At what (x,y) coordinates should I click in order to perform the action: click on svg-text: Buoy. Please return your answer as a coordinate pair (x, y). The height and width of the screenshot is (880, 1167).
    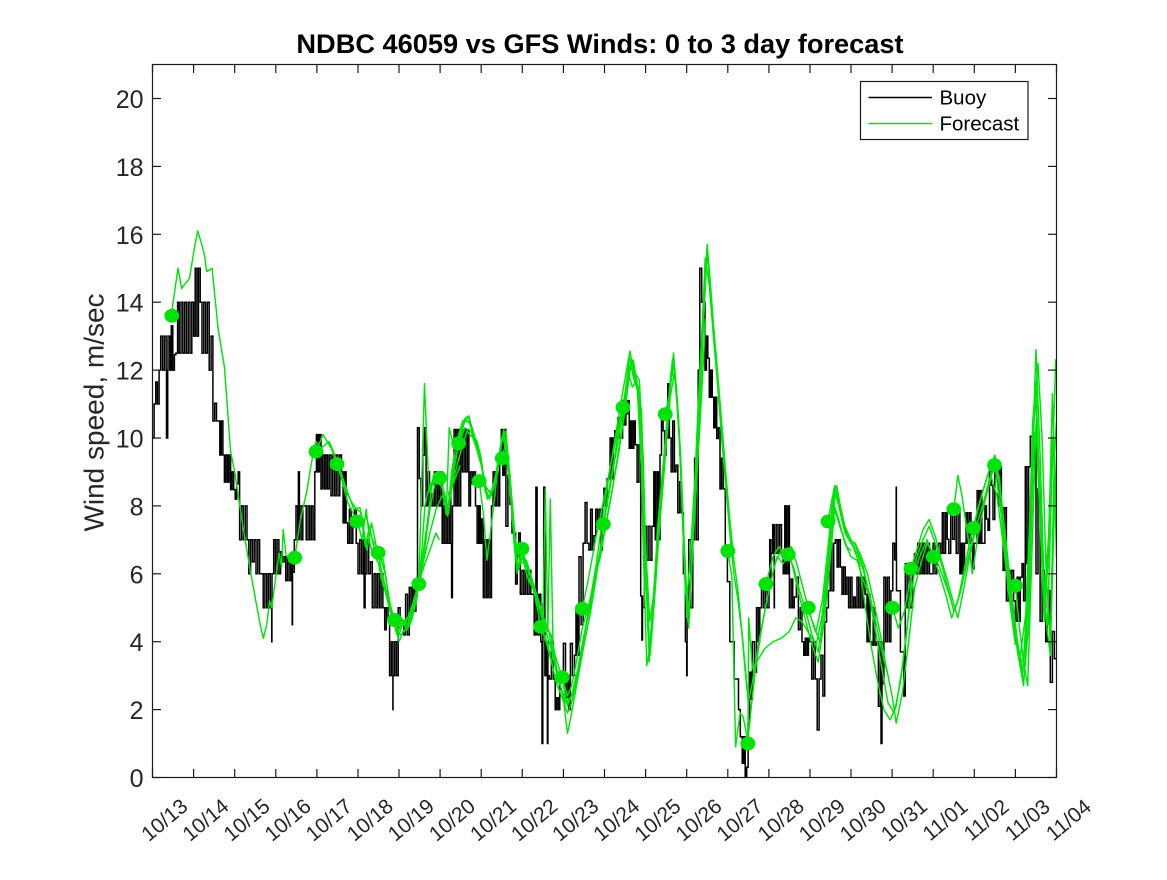
    Looking at the image, I should click on (963, 98).